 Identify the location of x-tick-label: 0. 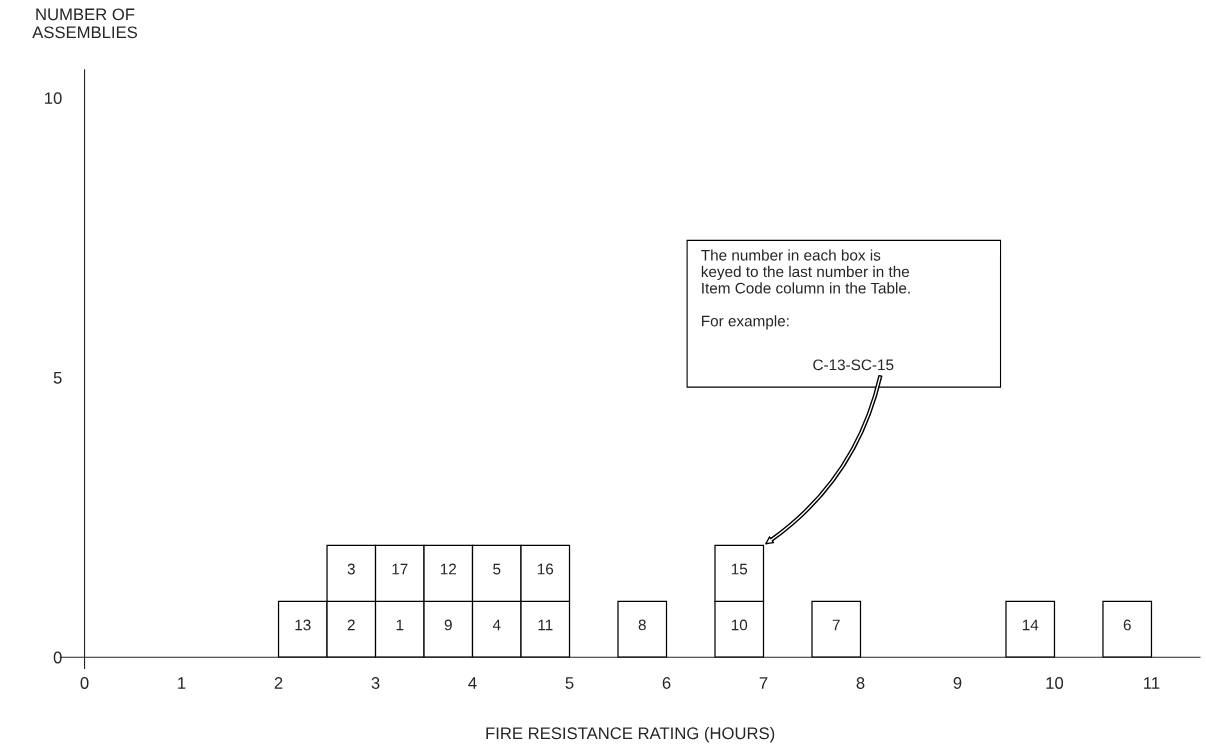
(84, 683).